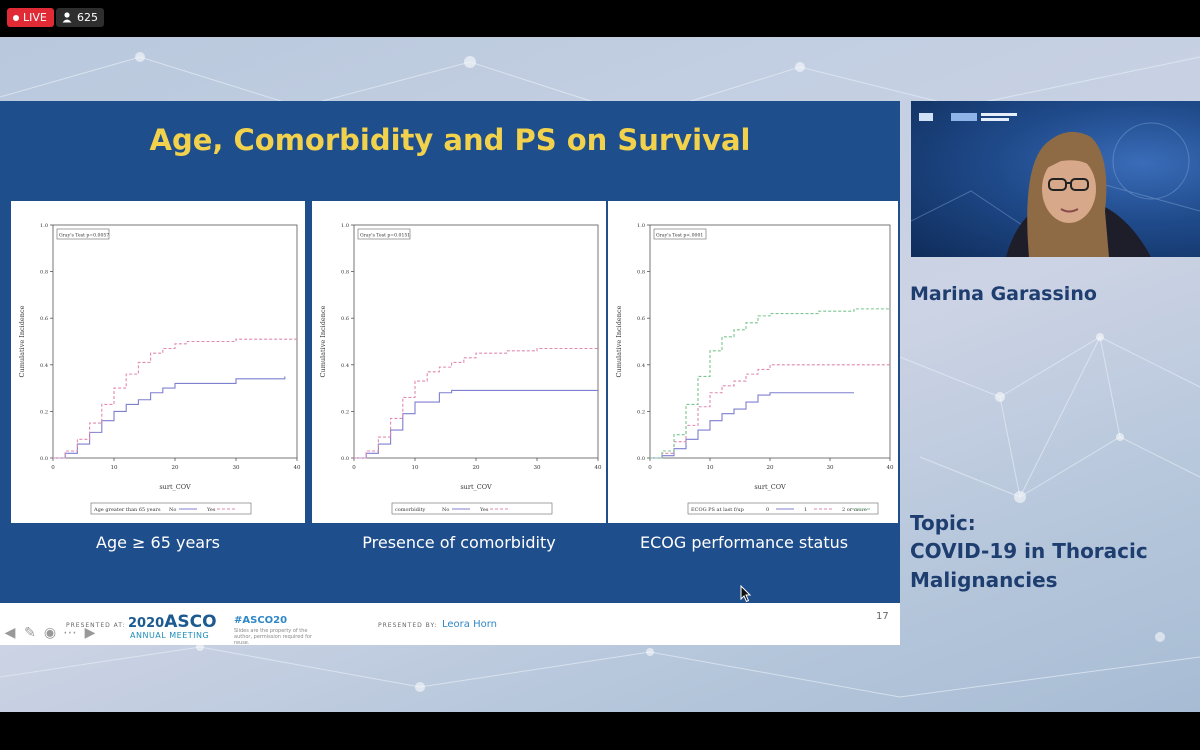 The image size is (1200, 750). I want to click on test-annotation: Gray's Test p<.0001, so click(680, 234).